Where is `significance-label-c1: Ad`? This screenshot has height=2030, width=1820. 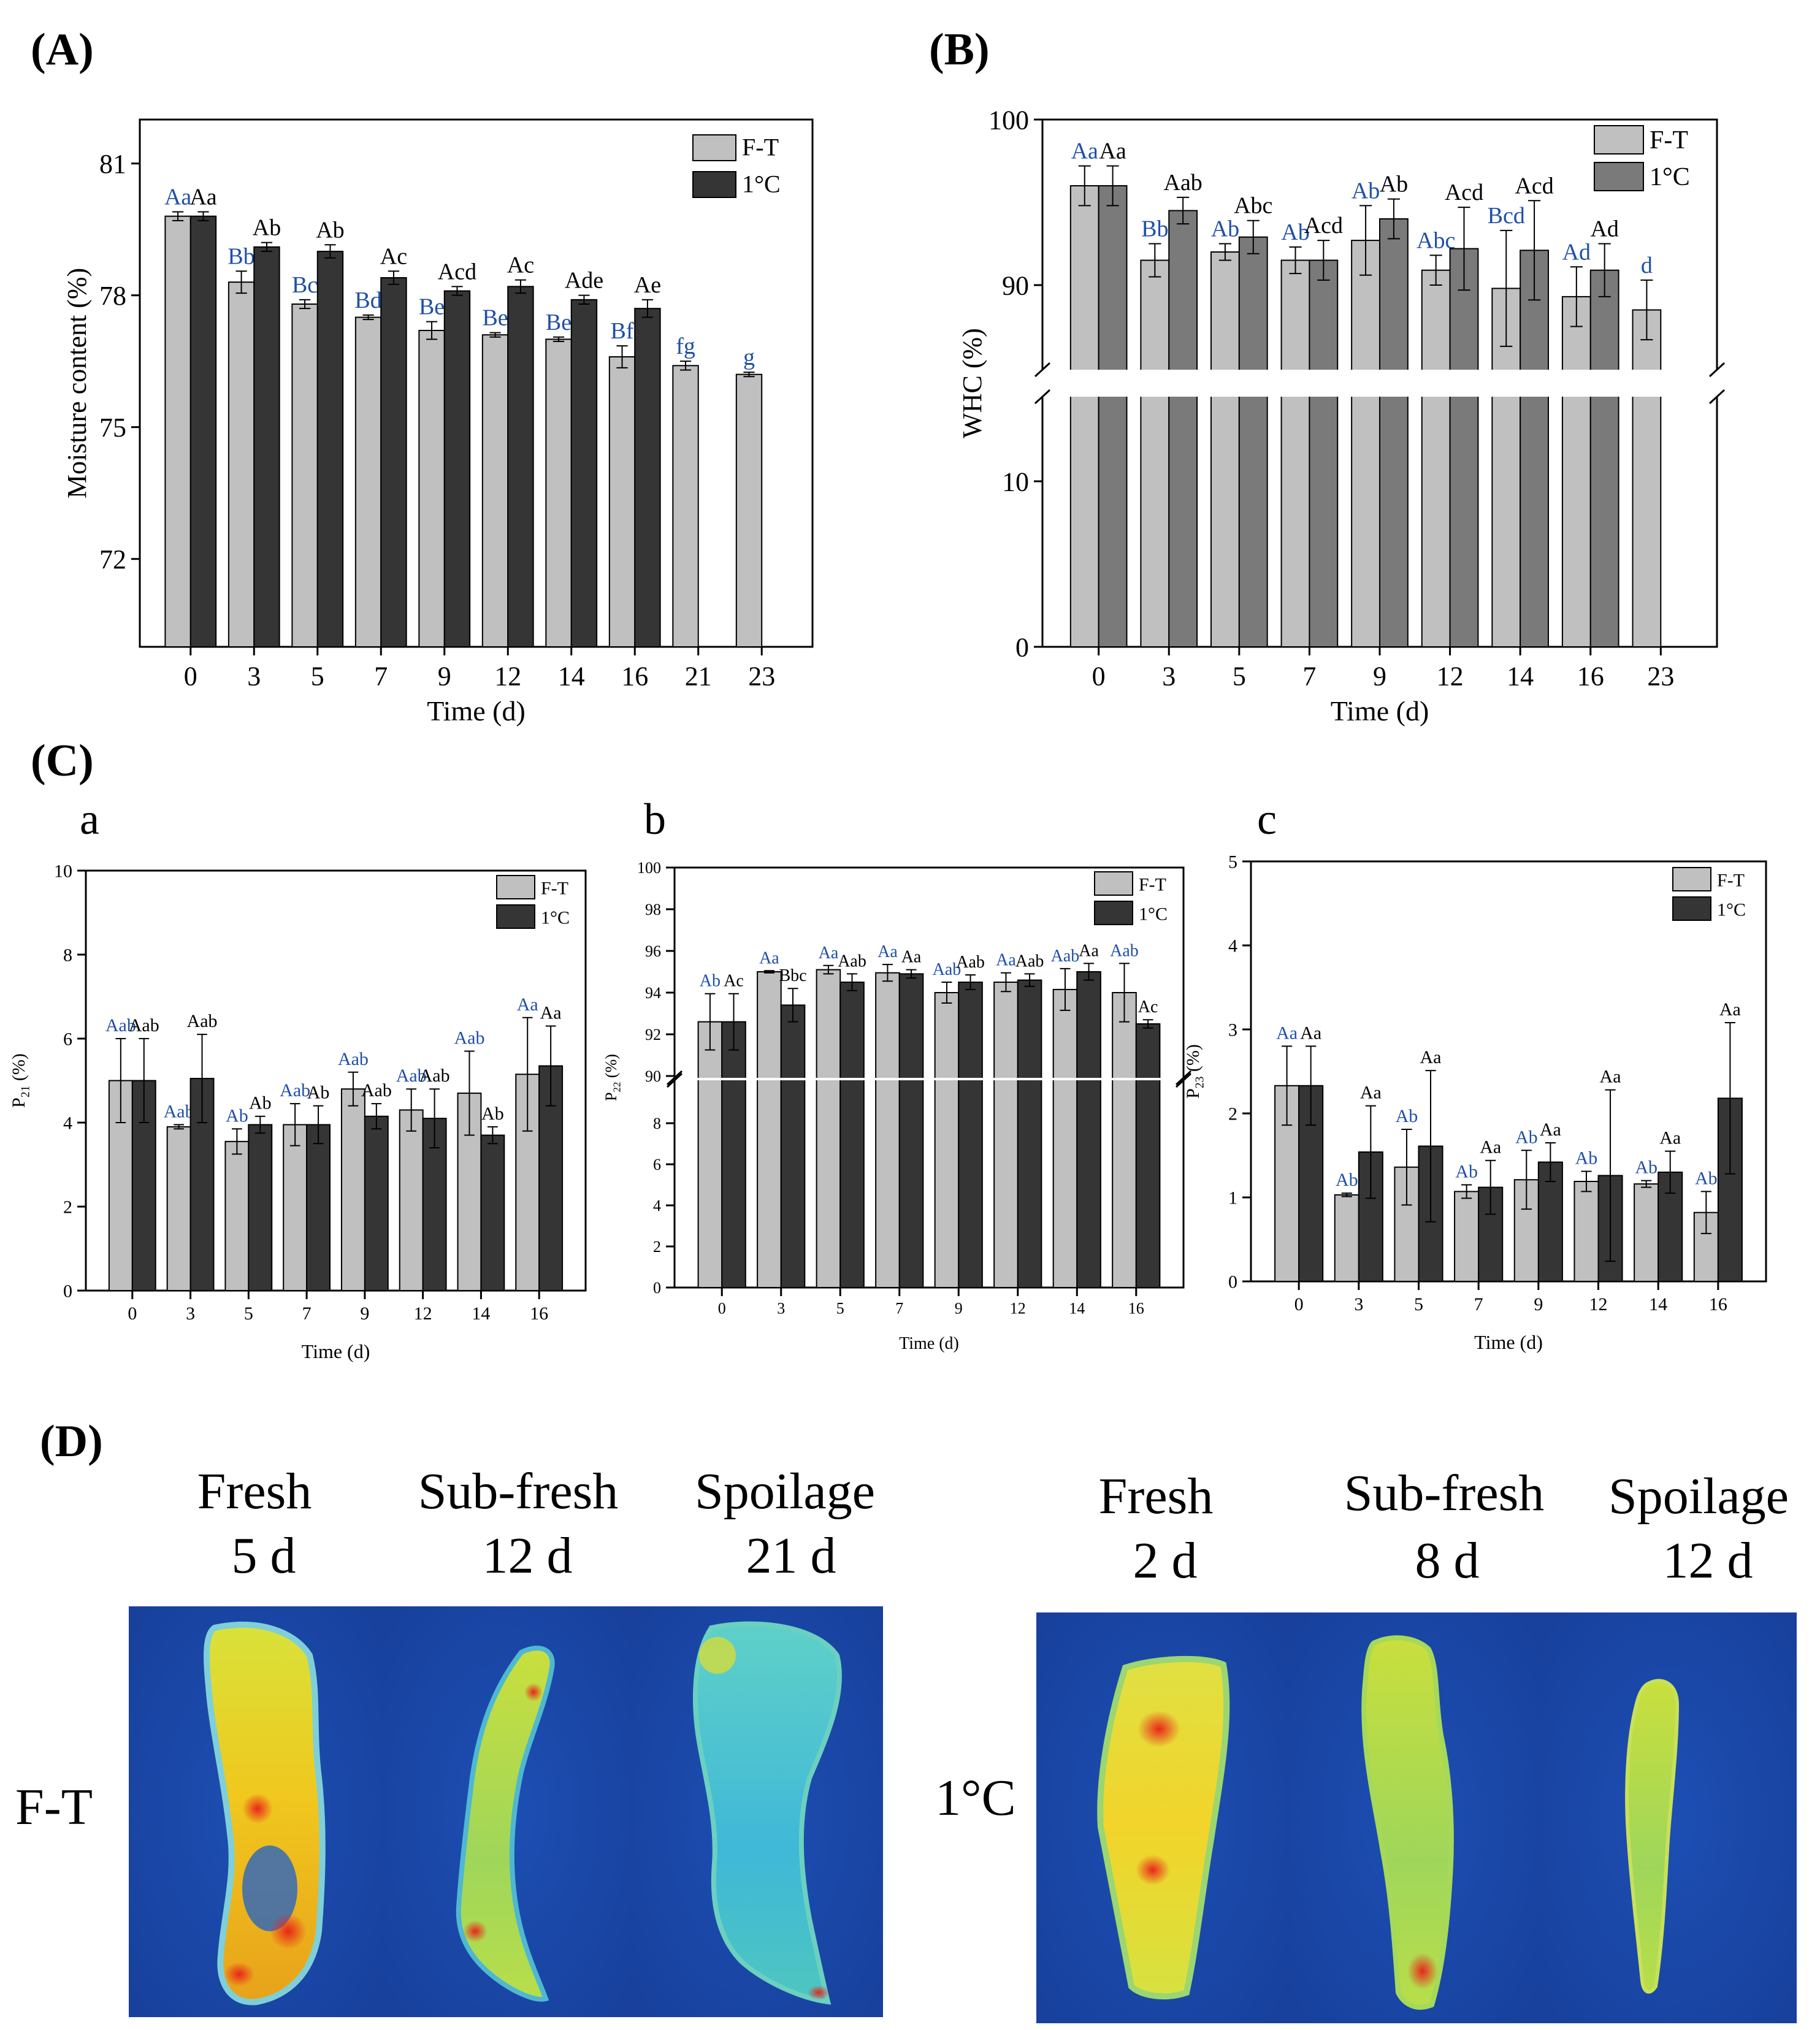 significance-label-c1: Ad is located at coordinates (1604, 229).